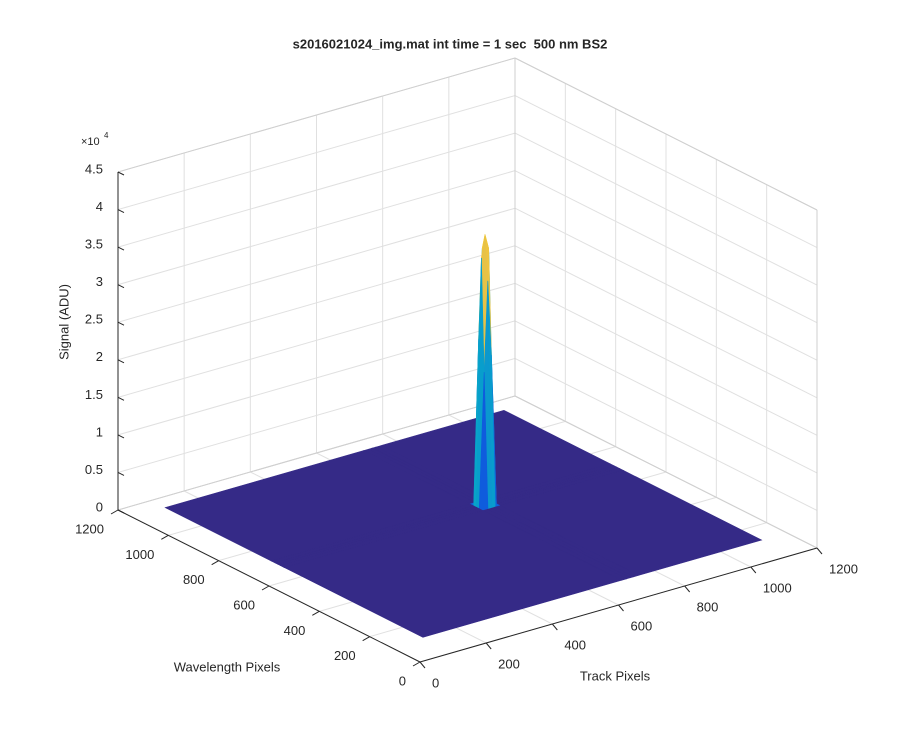 This screenshot has width=900, height=750. I want to click on z-multiplier-exponent: 4, so click(106, 135).